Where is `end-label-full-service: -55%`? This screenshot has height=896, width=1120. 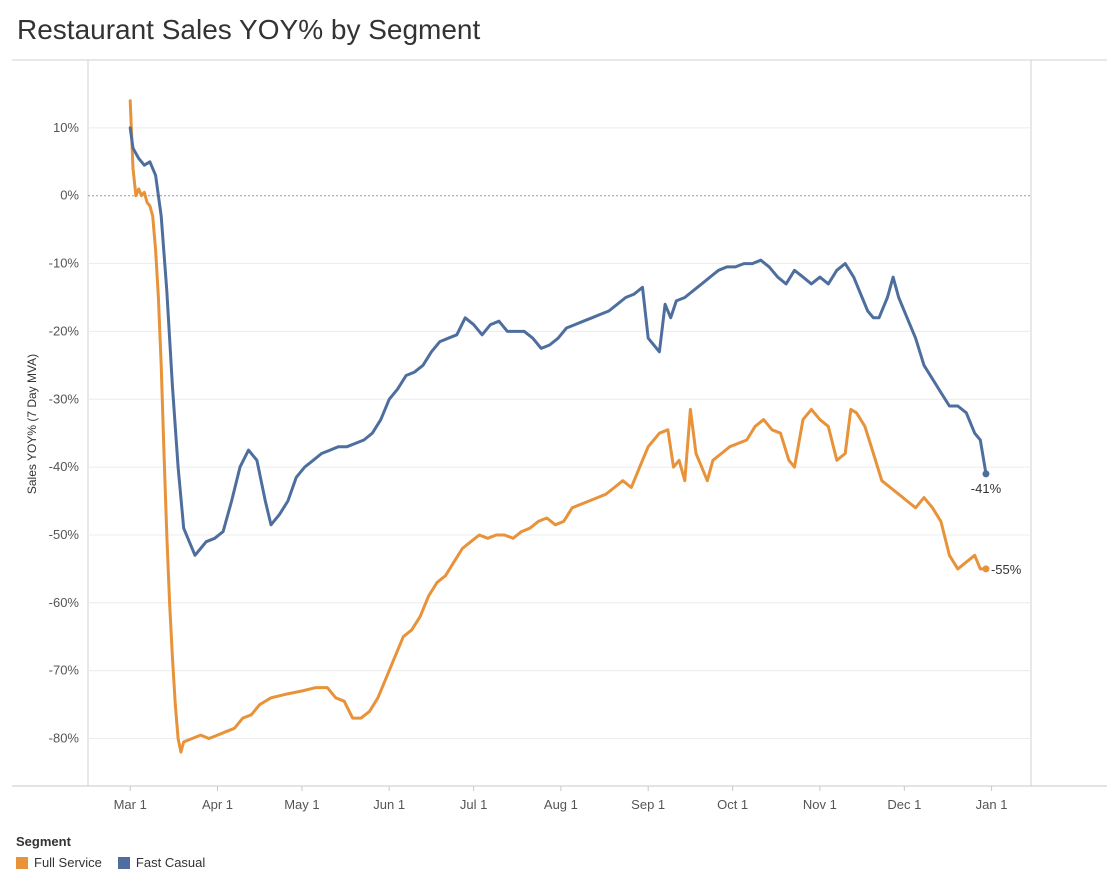
end-label-full-service: -55% is located at coordinates (1006, 569).